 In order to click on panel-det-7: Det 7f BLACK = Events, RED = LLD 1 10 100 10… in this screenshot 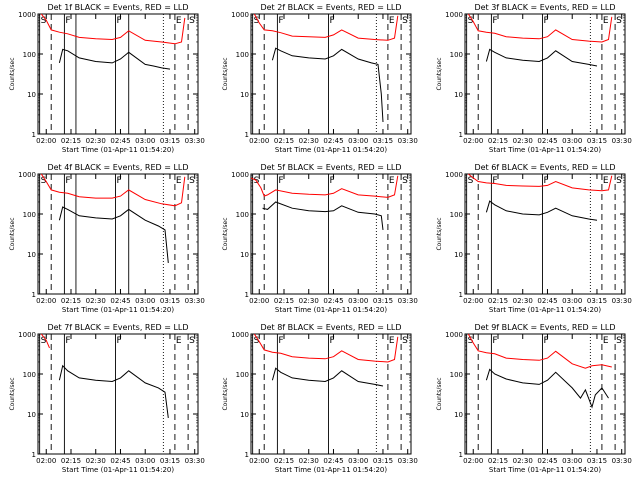, I will do `click(107, 398)`.